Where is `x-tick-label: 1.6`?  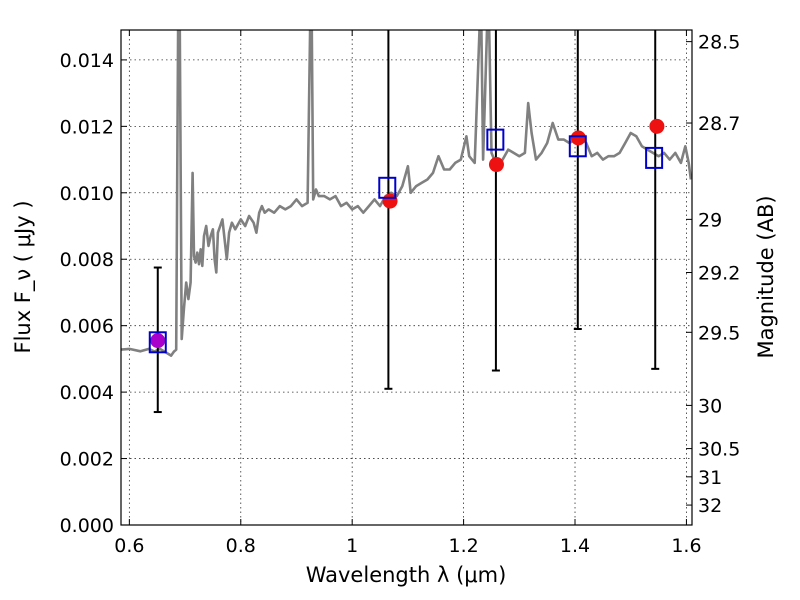
x-tick-label: 1.6 is located at coordinates (686, 546).